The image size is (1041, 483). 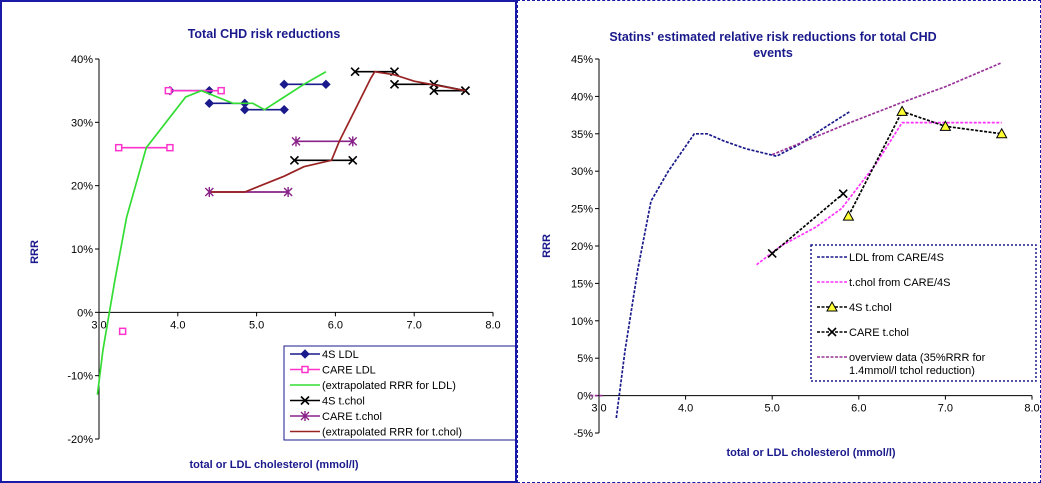 What do you see at coordinates (389, 386) in the screenshot?
I see `legend-label: (extrapolated RRR for LDL)` at bounding box center [389, 386].